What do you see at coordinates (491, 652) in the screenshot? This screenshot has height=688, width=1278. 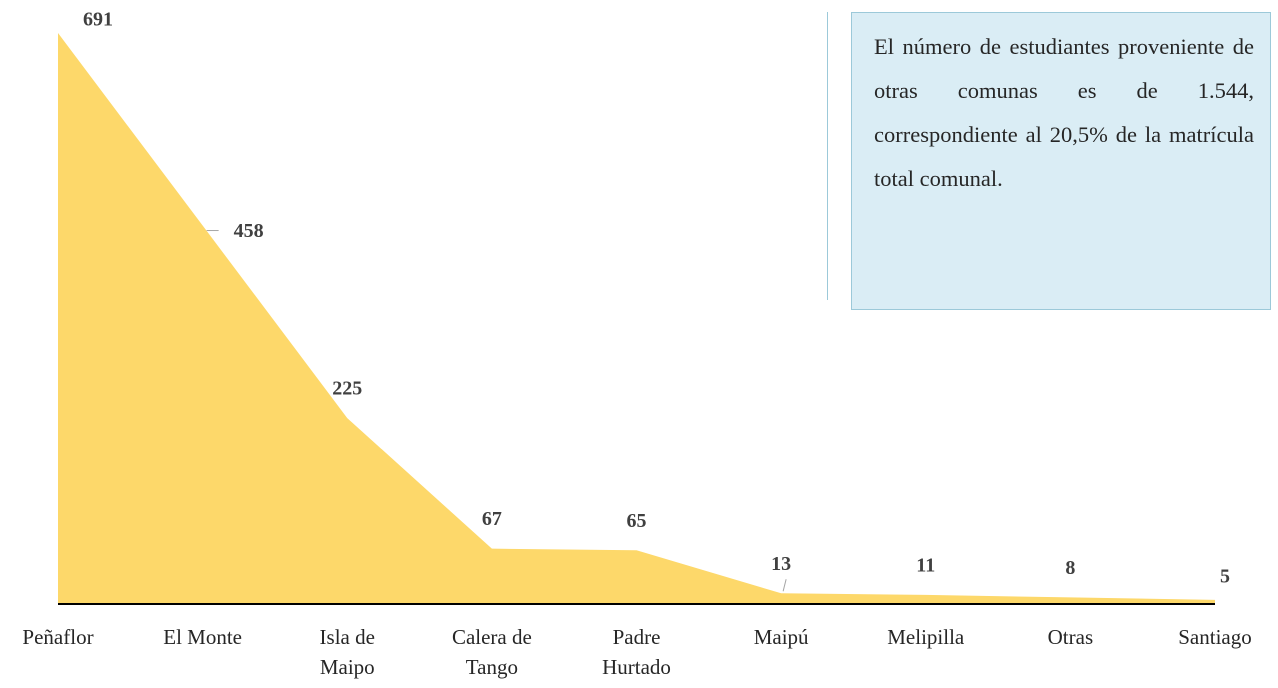 I see `x-tick-label: Calera de Tango` at bounding box center [491, 652].